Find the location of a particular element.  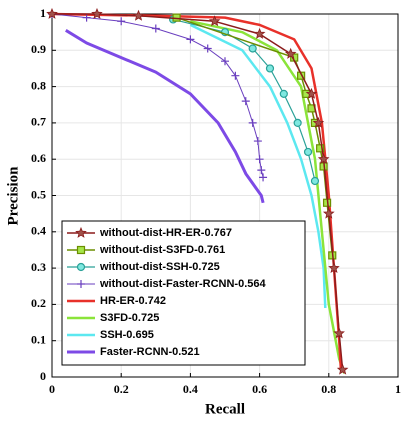

x-tick-label: 0.8 is located at coordinates (328, 389).